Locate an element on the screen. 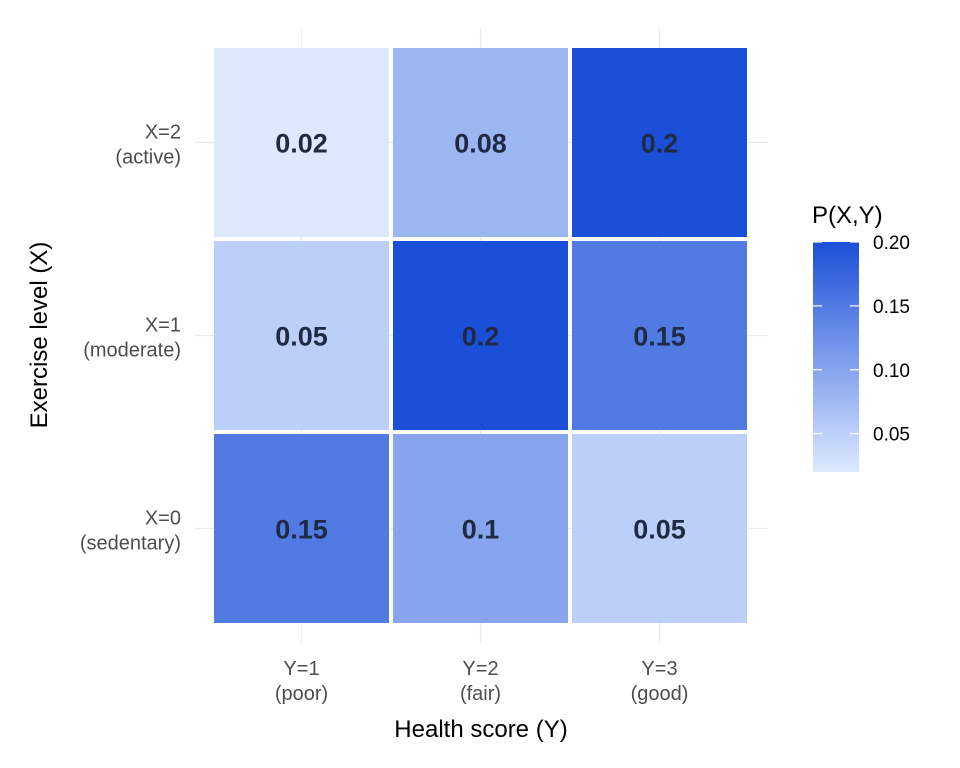 The height and width of the screenshot is (768, 960). y-axis-ticks: X=0 (sedentary) X=1 (moderate) X=2 (active) is located at coordinates (130, 338).